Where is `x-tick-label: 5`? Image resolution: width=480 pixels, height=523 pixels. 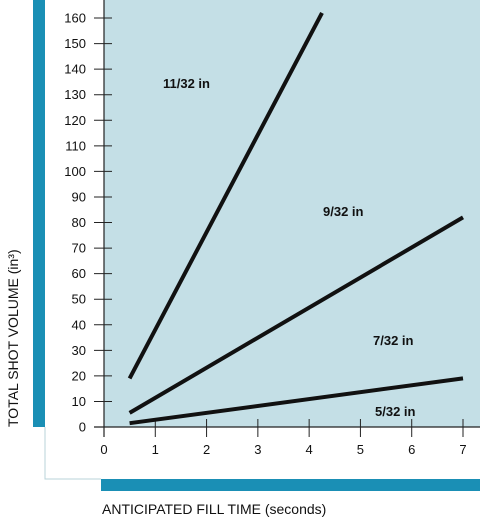 x-tick-label: 5 is located at coordinates (360, 449).